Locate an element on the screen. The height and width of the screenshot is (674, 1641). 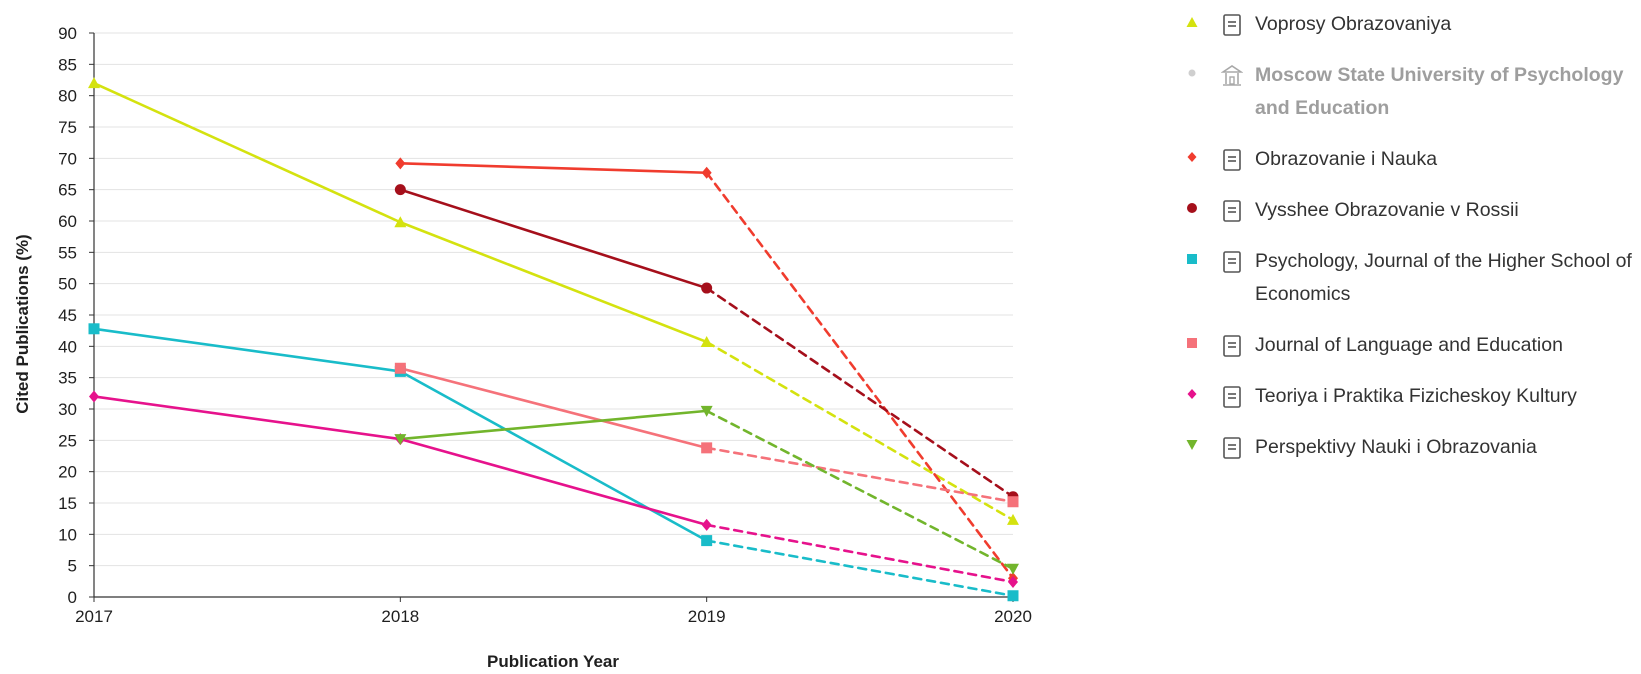
y-tick-label: 0 is located at coordinates (72, 597).